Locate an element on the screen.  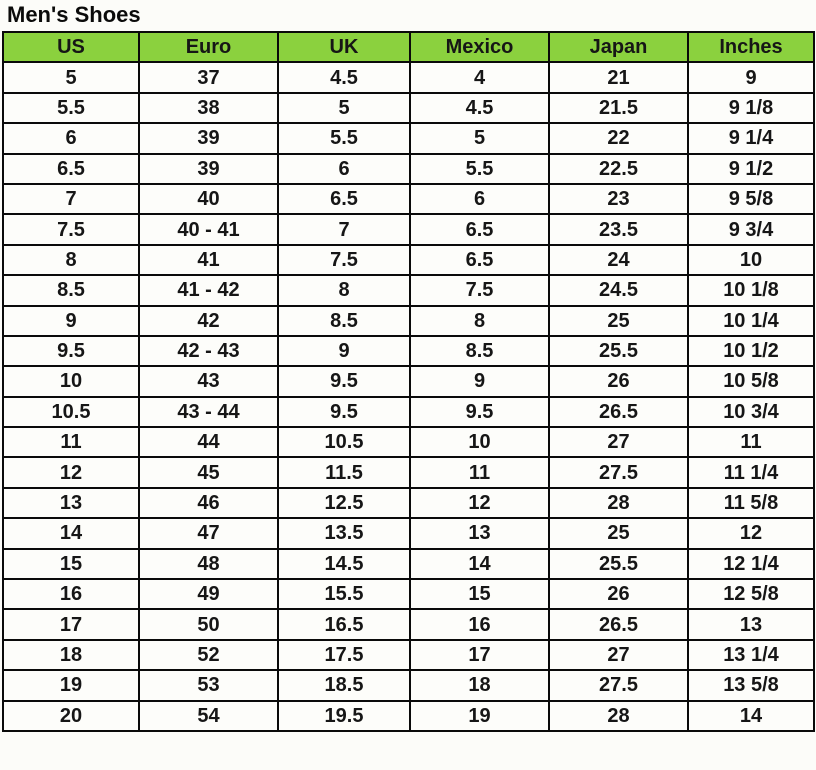
table-row: 10.5 43 - 44 9.5 9.5 26.5 10 3/4 is located at coordinates (408, 412).